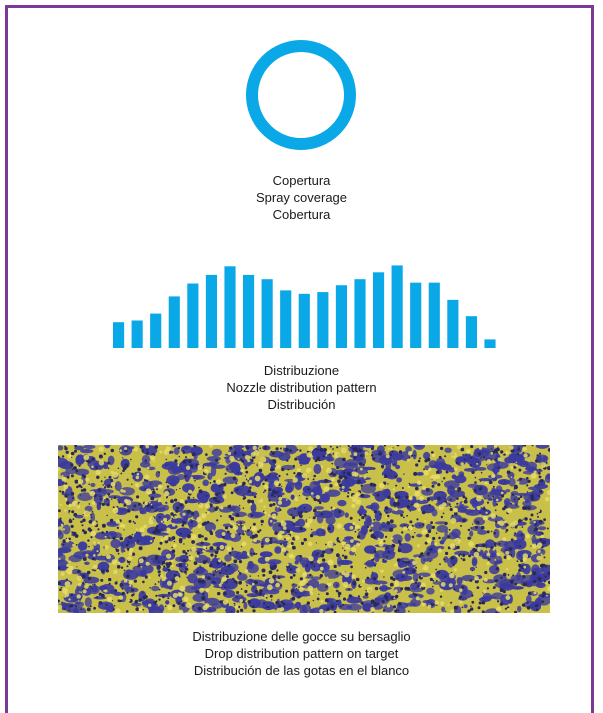 The height and width of the screenshot is (713, 603). I want to click on distribution-caption-english: Nozzle distribution pattern, so click(301, 387).